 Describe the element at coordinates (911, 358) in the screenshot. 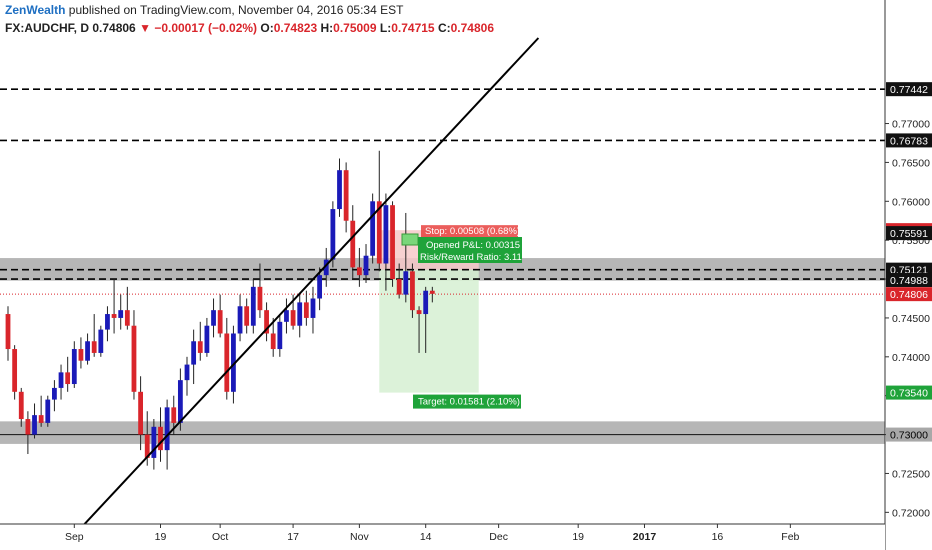

I see `y-tick-label-6: 0.74000` at that location.